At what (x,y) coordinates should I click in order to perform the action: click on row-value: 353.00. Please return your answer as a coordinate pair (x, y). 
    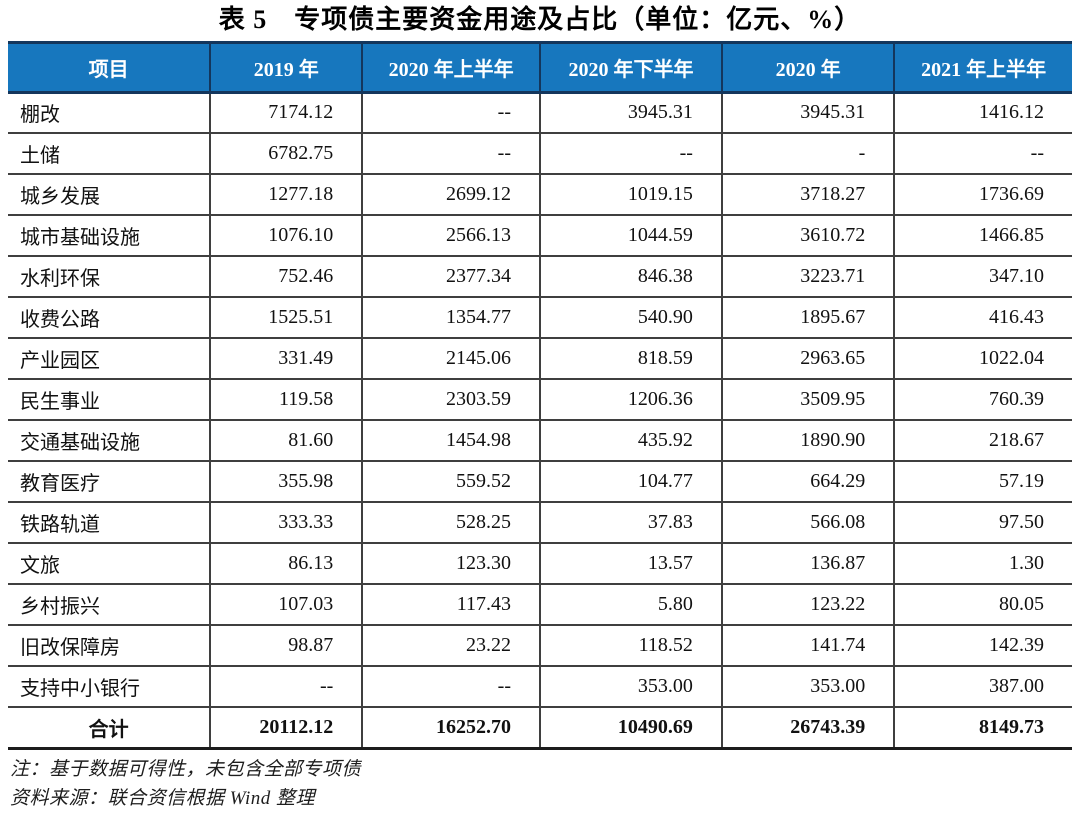
    Looking at the image, I should click on (807, 687).